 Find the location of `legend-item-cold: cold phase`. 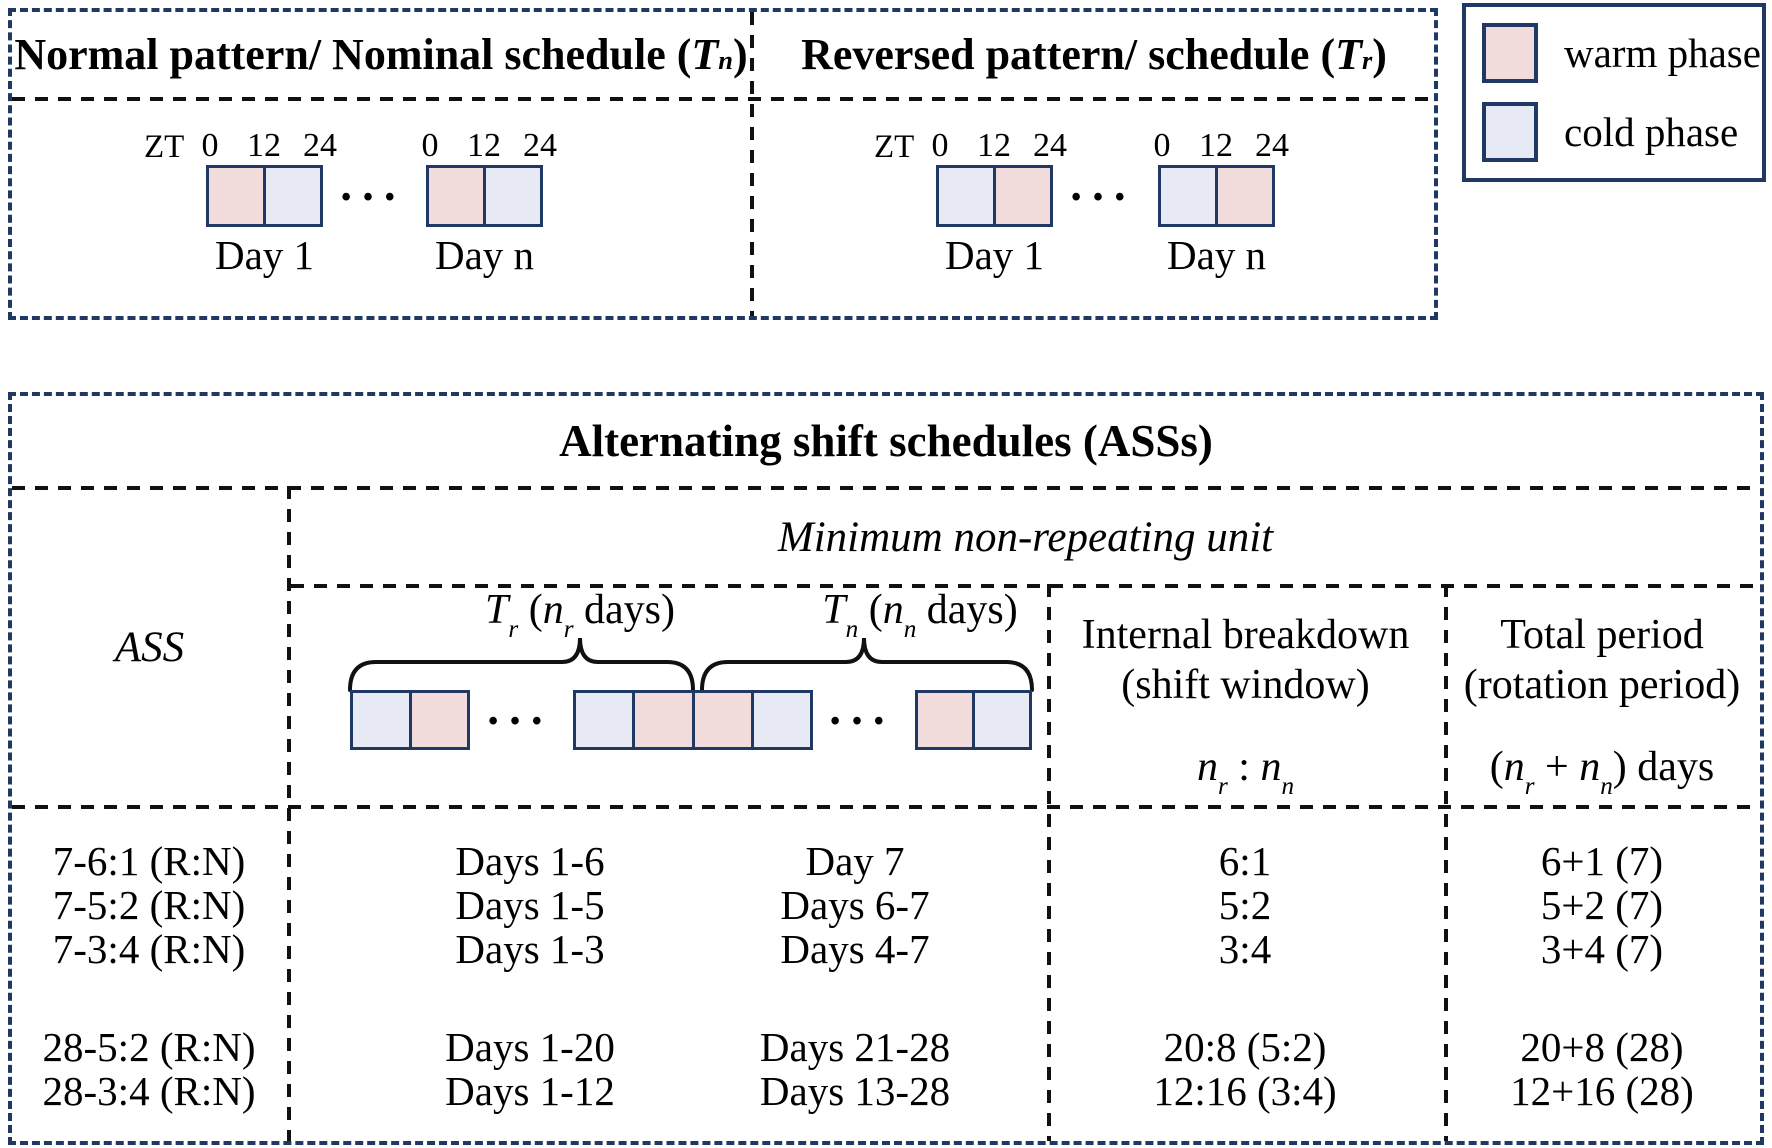

legend-item-cold: cold phase is located at coordinates (1614, 132).